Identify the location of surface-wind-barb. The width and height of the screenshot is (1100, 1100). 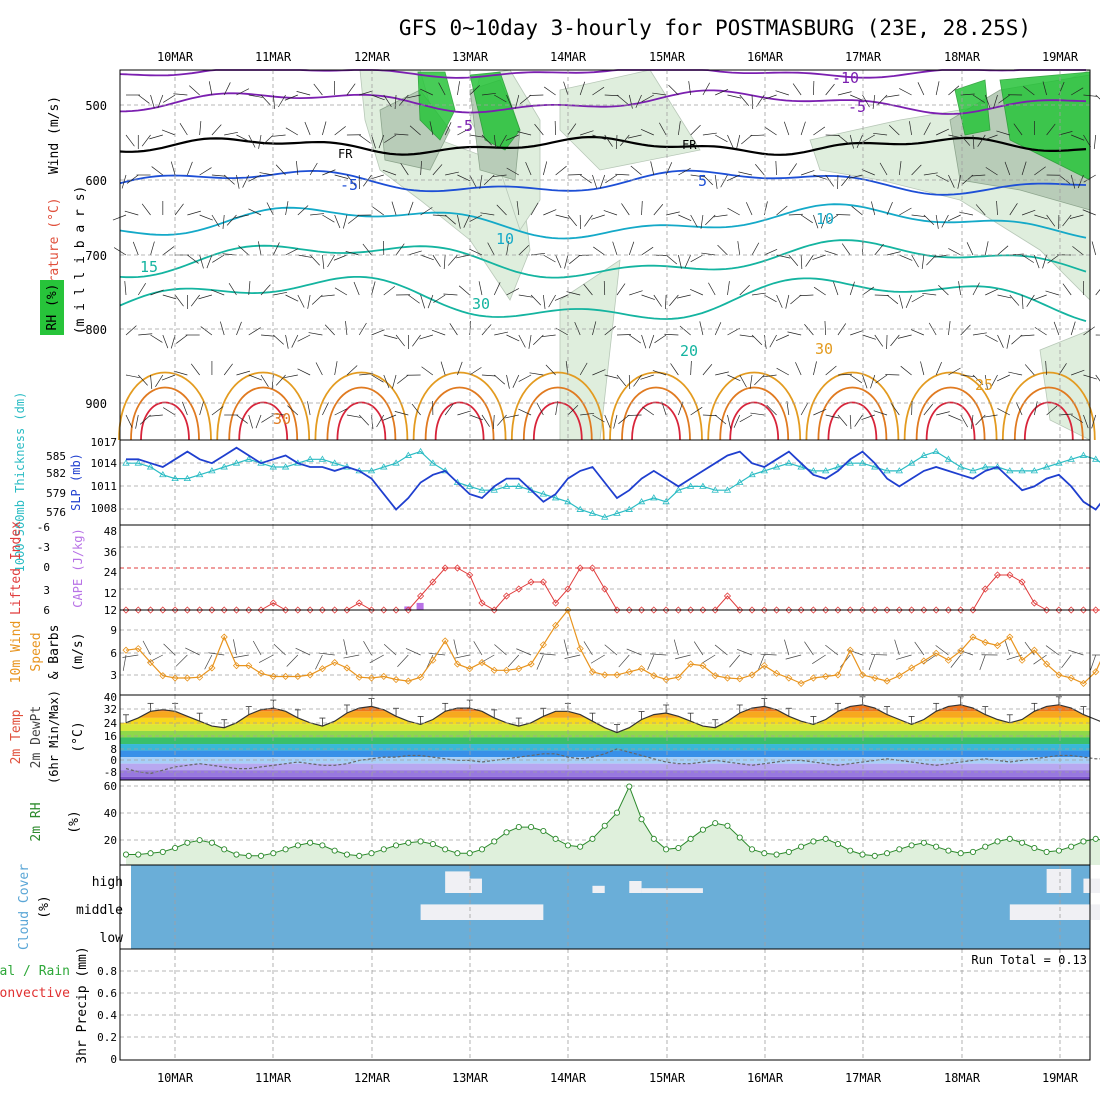
(1066, 661).